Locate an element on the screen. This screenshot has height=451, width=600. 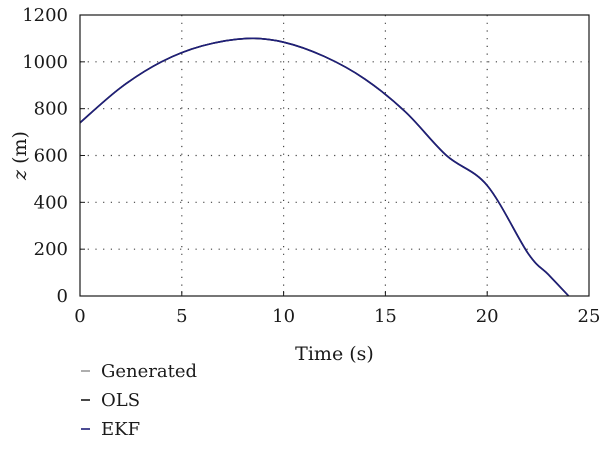
y-tick-label: 0 is located at coordinates (62, 296).